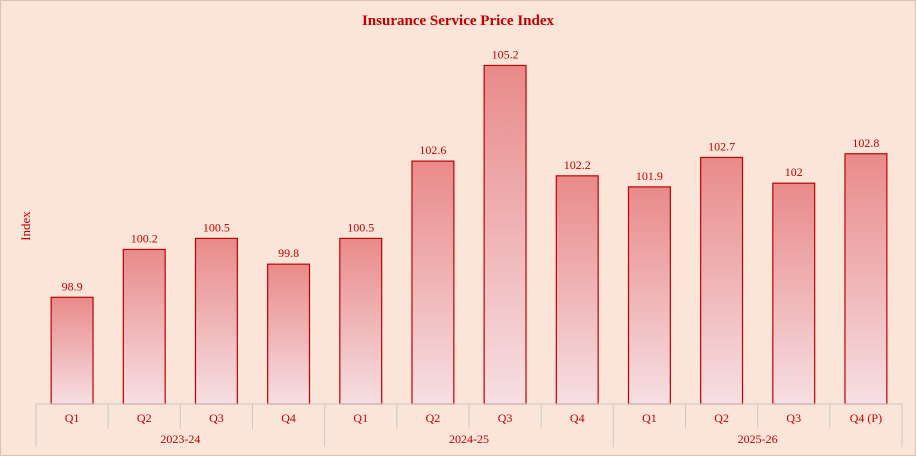 Image resolution: width=916 pixels, height=456 pixels. I want to click on data-label-11: 102, so click(794, 172).